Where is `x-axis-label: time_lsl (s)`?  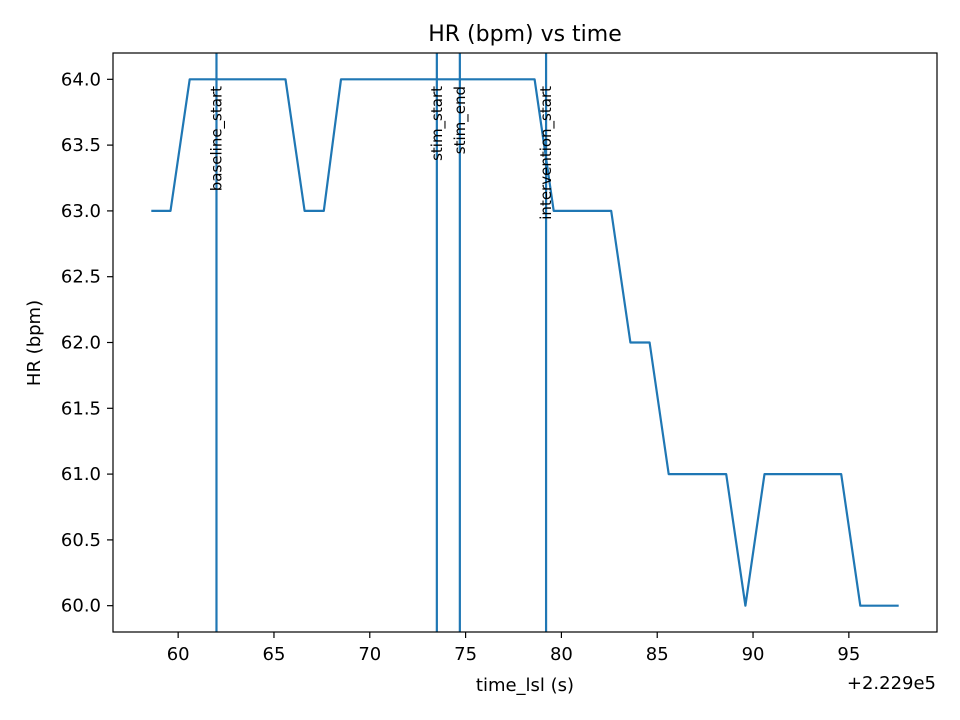
x-axis-label: time_lsl (s) is located at coordinates (525, 685).